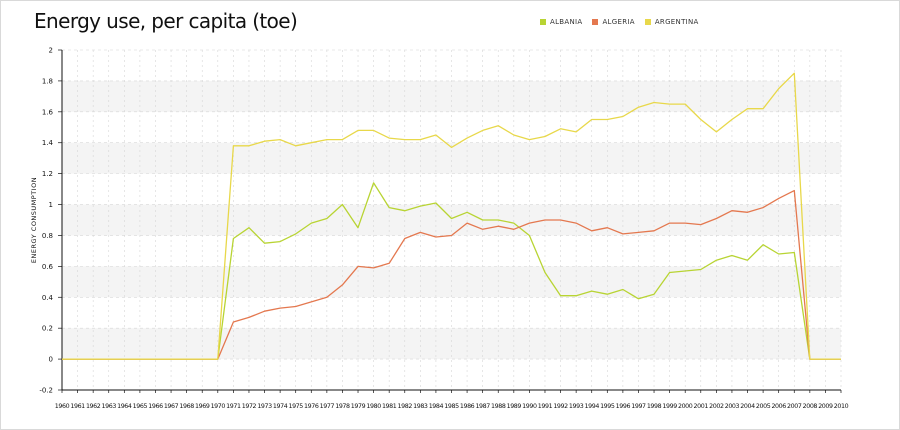 This screenshot has width=900, height=430. Describe the element at coordinates (747, 406) in the screenshot. I see `x-tick-label: 2004` at that location.